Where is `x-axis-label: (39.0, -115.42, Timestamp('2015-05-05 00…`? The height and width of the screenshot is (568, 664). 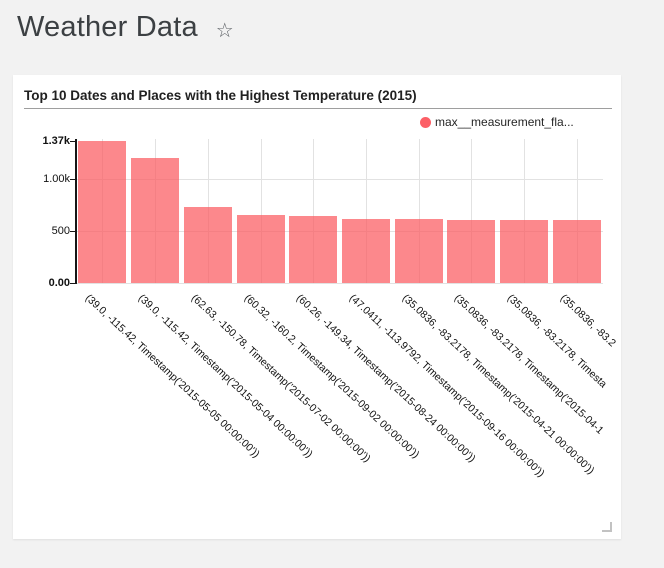
x-axis-label: (39.0, -115.42, Timestamp('2015-05-05 00… is located at coordinates (173, 376).